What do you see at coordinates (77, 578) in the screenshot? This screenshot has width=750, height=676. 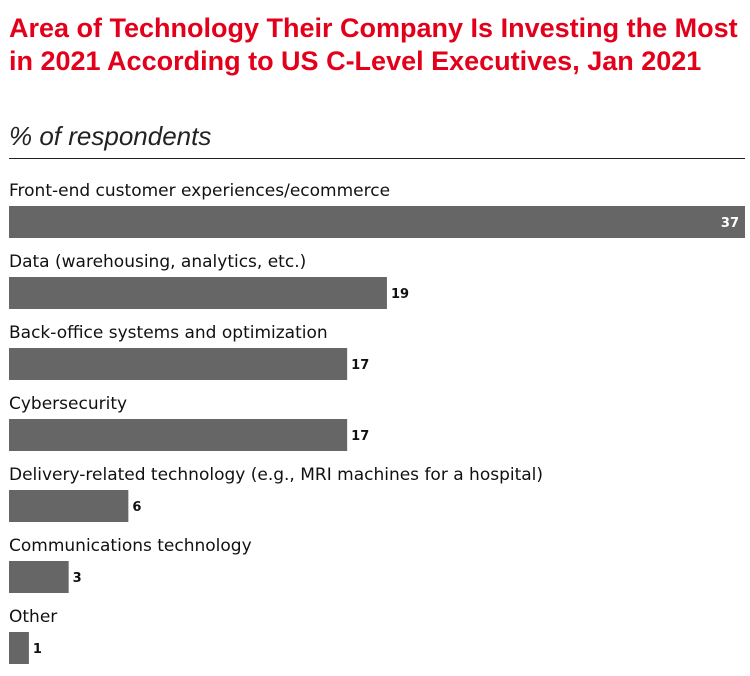 I see `value-label: 3` at bounding box center [77, 578].